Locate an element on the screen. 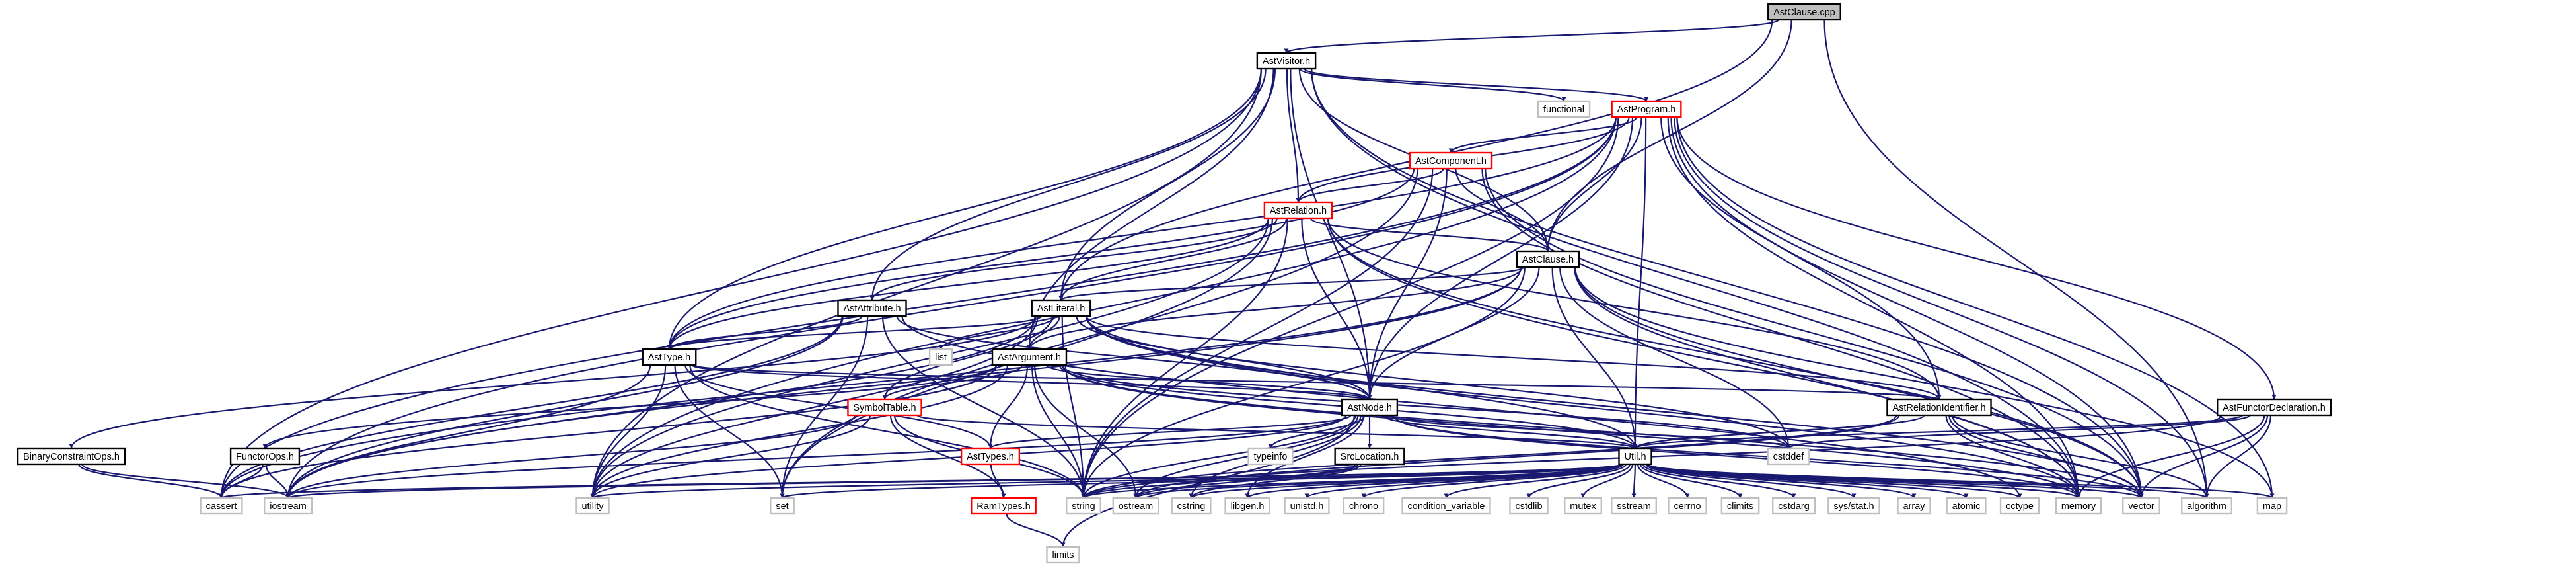 This screenshot has width=2576, height=568. node-asttype: AstType.h is located at coordinates (669, 357).